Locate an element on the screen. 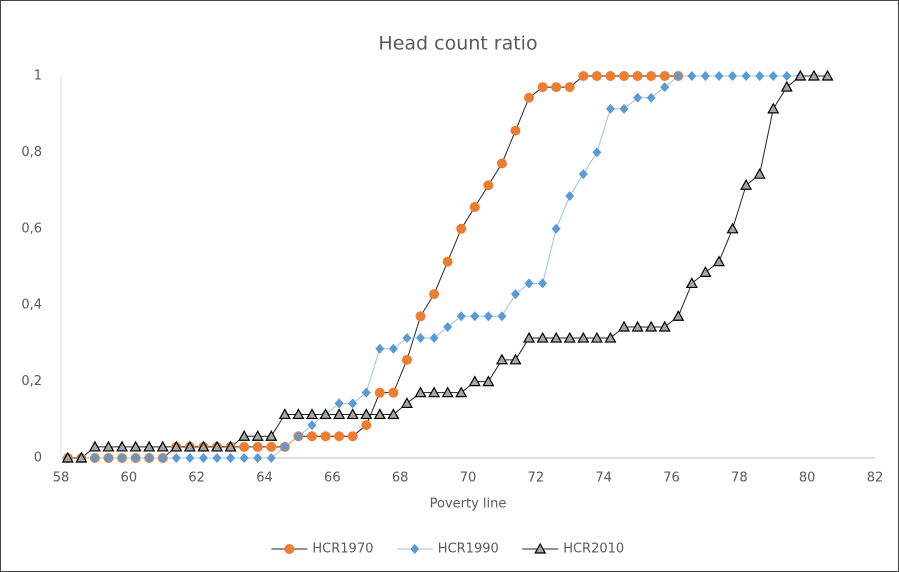  x-tick-label: 76 is located at coordinates (671, 478).